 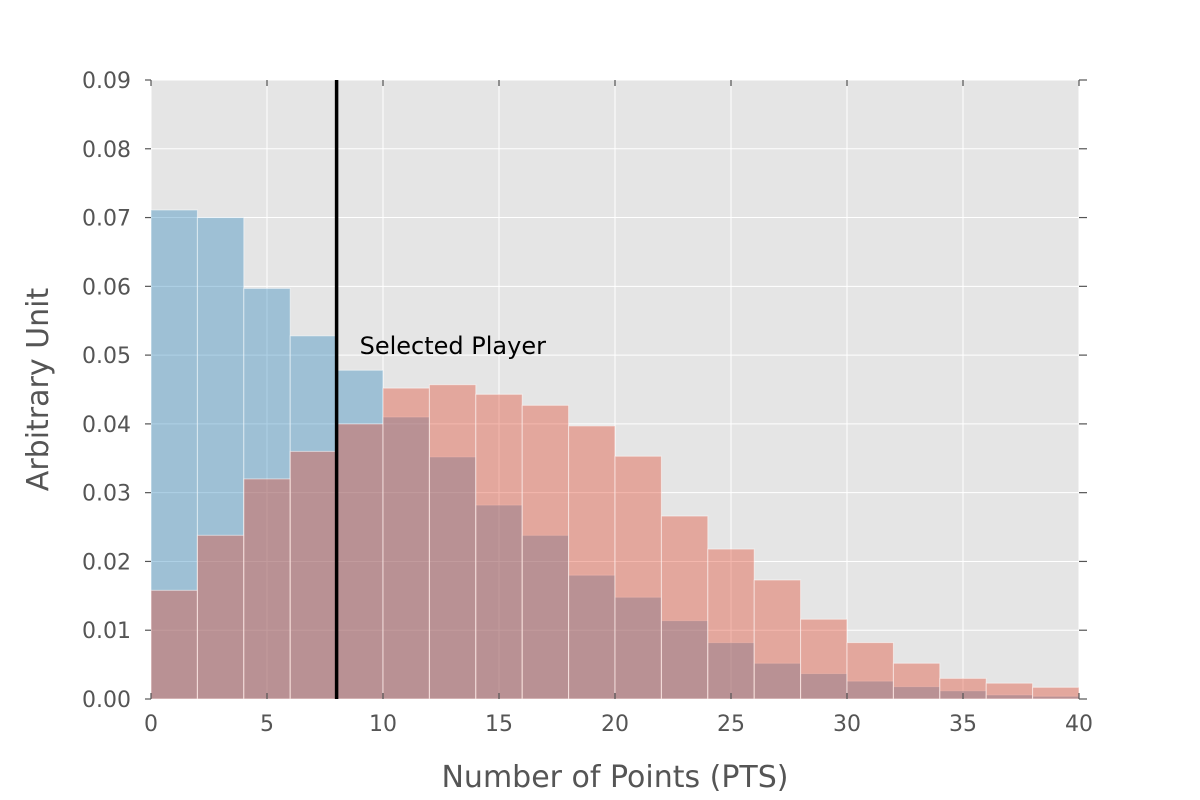 What do you see at coordinates (614, 777) in the screenshot?
I see `x-axis-title: Number of Points (PTS)` at bounding box center [614, 777].